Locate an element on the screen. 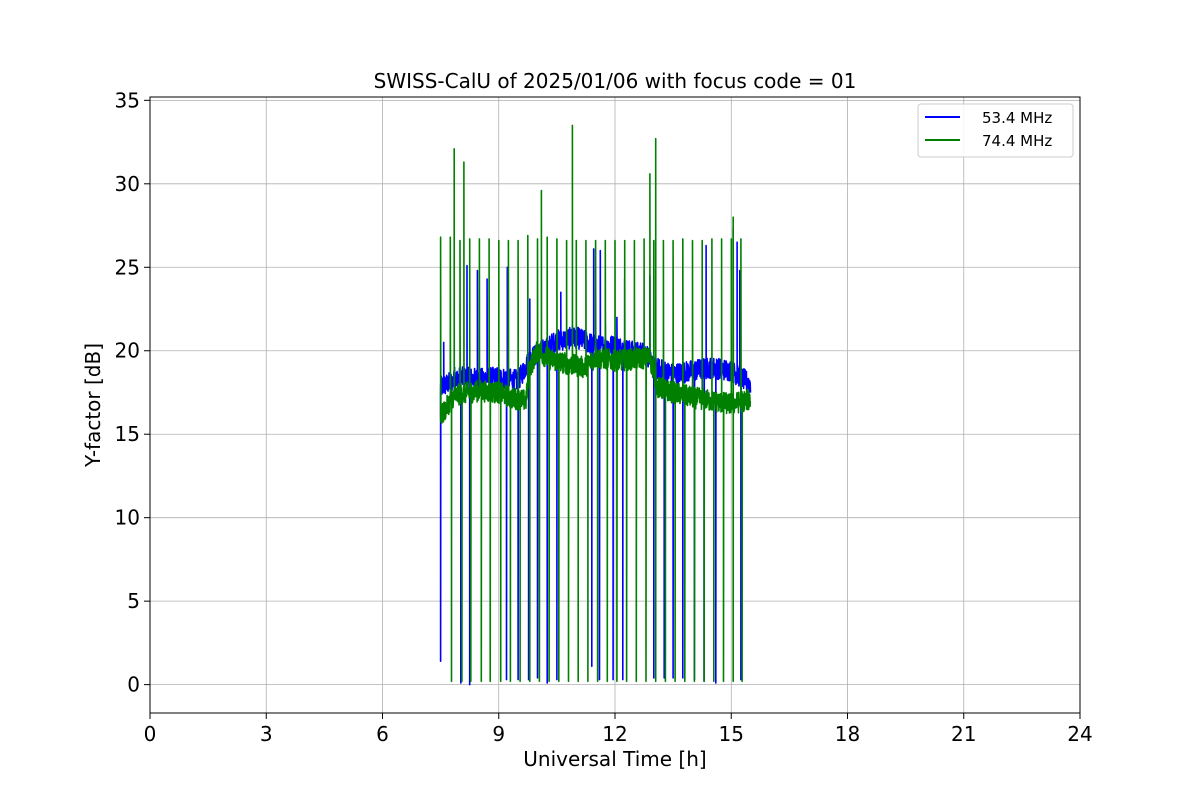  y-tick-label: 10 is located at coordinates (127, 518).